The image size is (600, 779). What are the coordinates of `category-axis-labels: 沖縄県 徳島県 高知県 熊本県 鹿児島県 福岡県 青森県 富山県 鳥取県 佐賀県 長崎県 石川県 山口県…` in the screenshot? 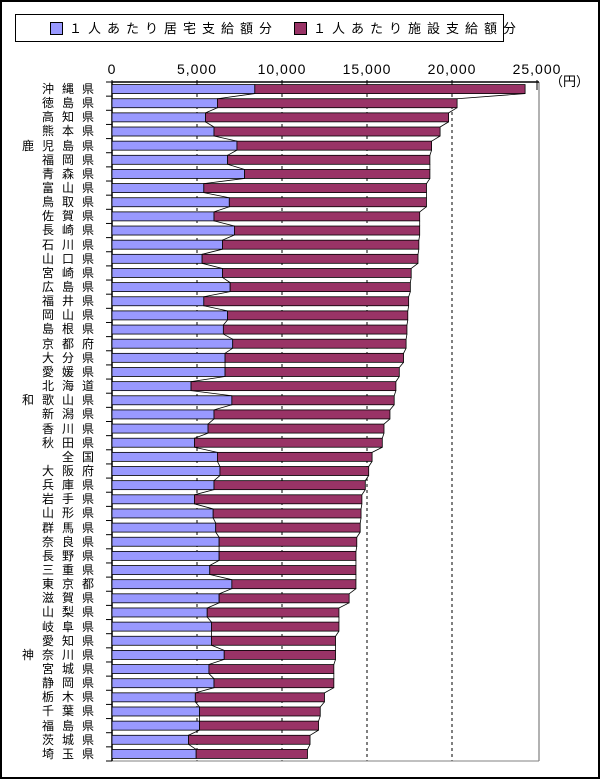 It's located at (53, 421).